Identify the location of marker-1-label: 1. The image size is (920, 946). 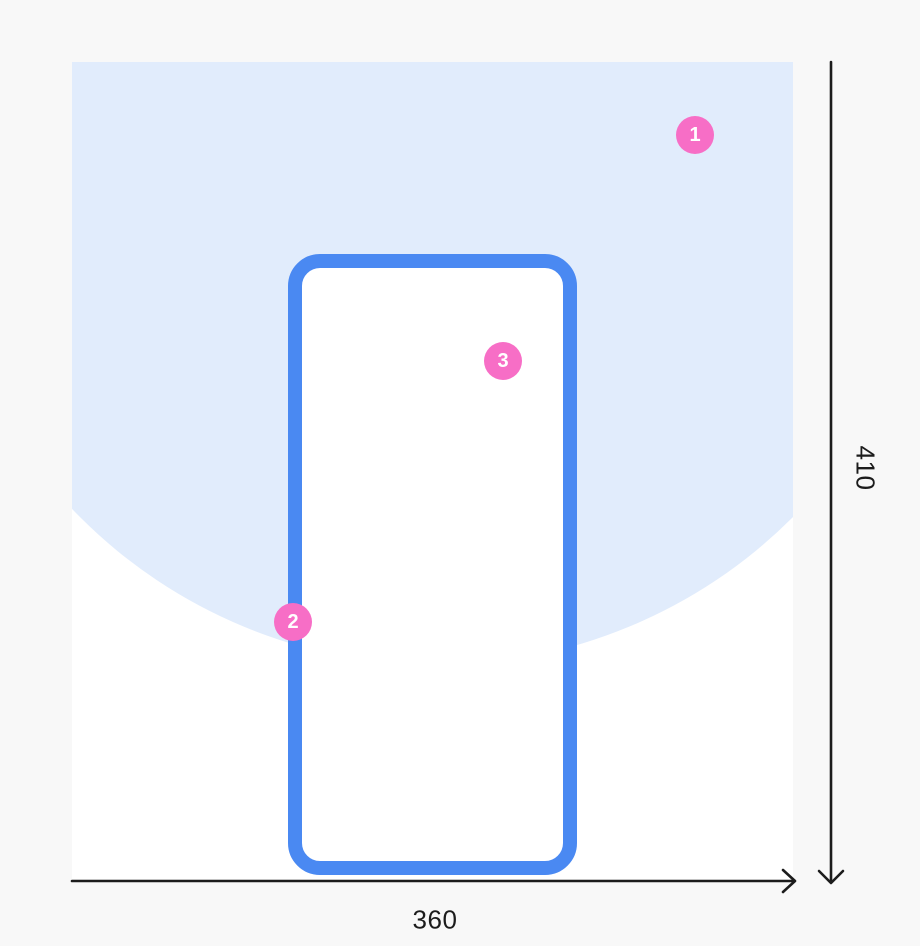
(695, 134).